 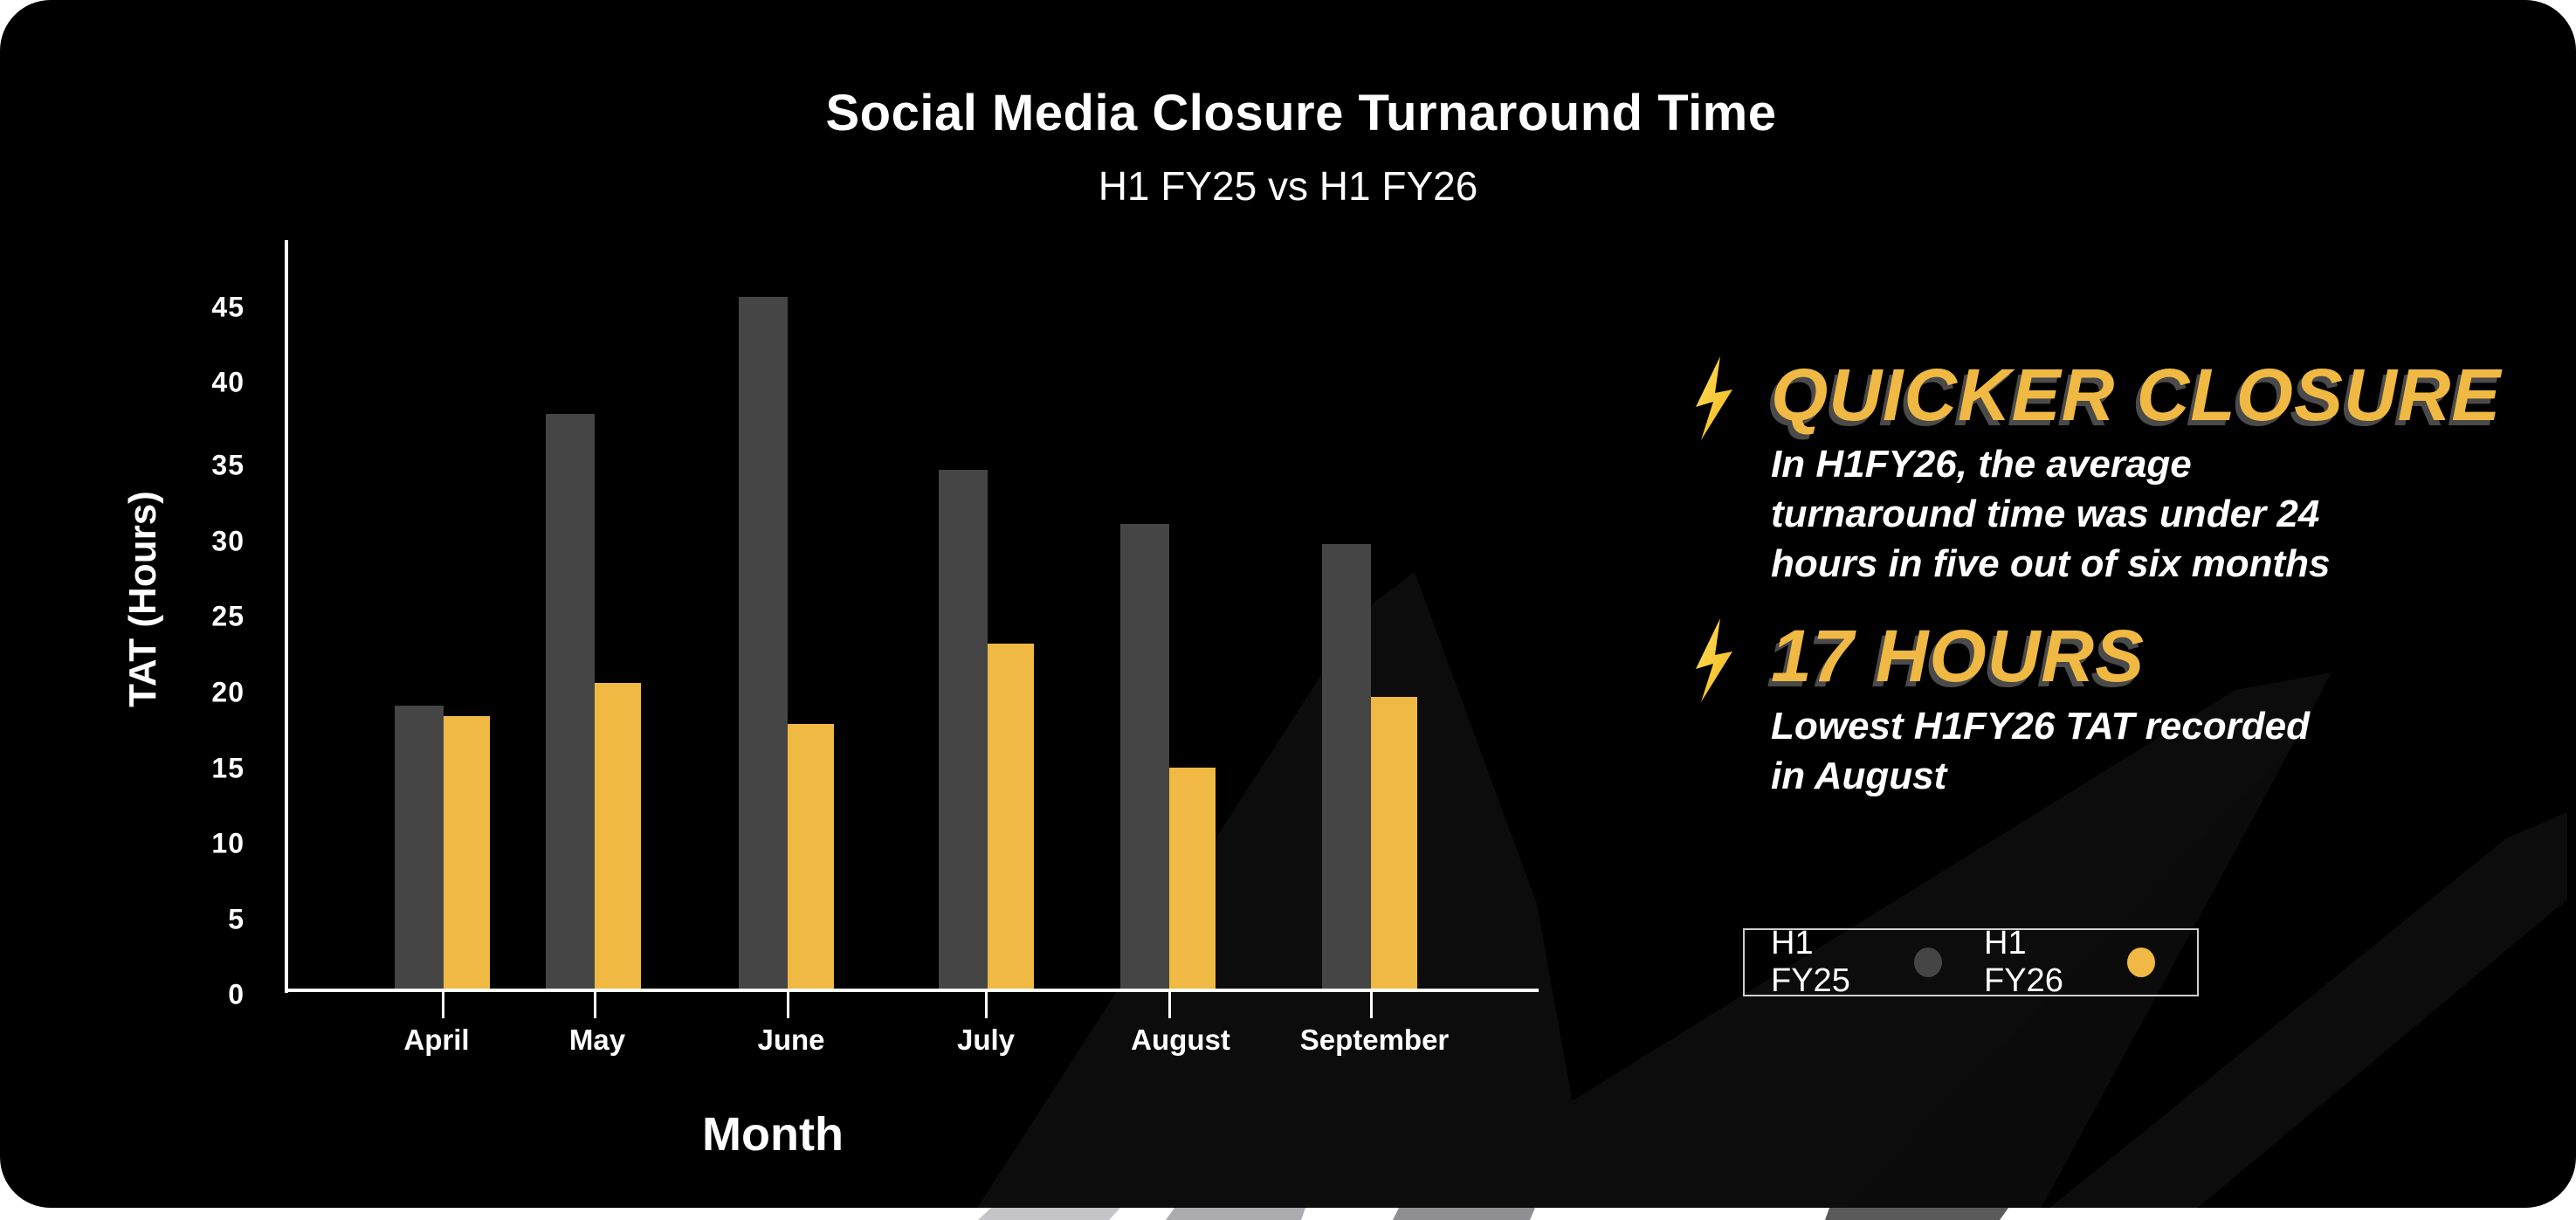 What do you see at coordinates (436, 1040) in the screenshot?
I see `x-tick-label-april: April` at bounding box center [436, 1040].